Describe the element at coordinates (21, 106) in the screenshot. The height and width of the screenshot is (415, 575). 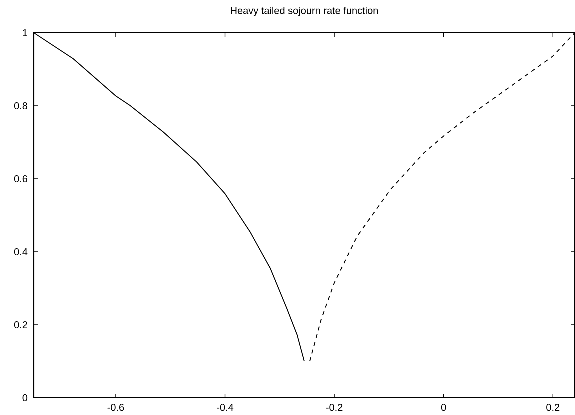
I see `y-tick-label: 0.8` at that location.